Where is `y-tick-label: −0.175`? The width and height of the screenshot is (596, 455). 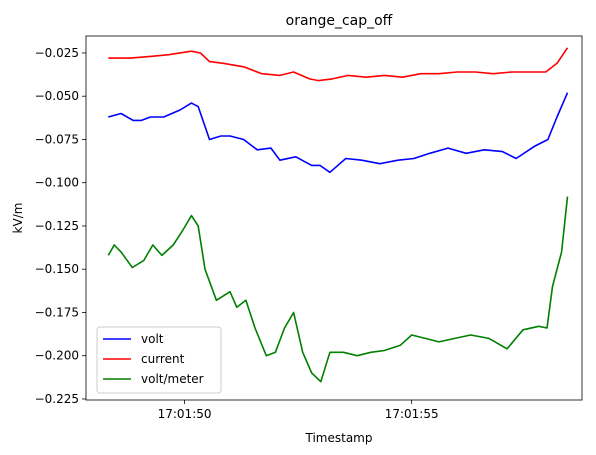
y-tick-label: −0.175 is located at coordinates (57, 312).